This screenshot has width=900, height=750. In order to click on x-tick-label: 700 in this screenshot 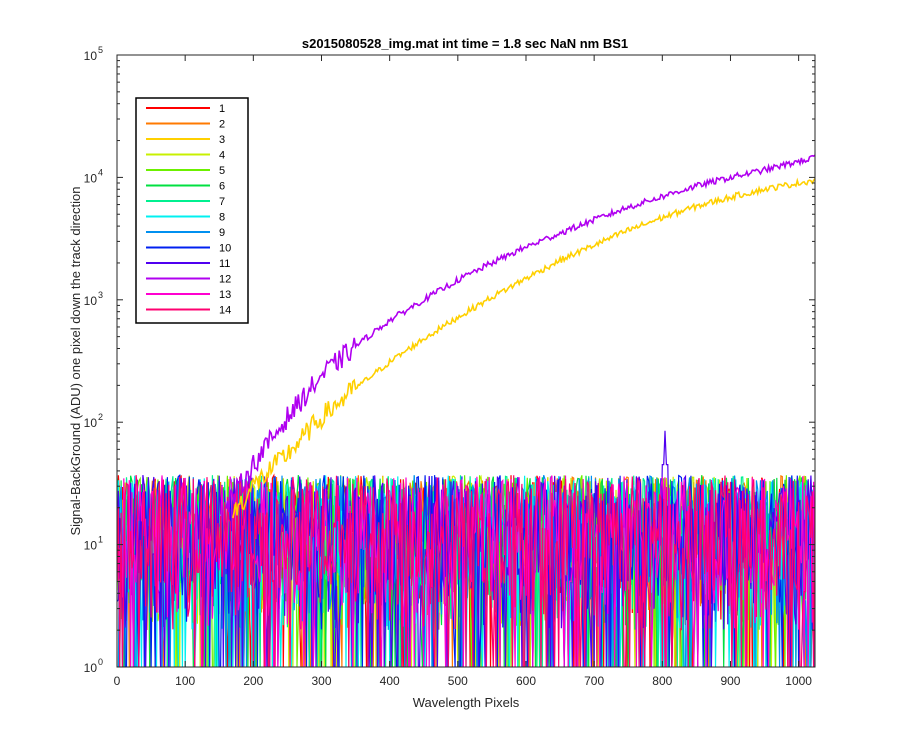, I will do `click(594, 681)`.